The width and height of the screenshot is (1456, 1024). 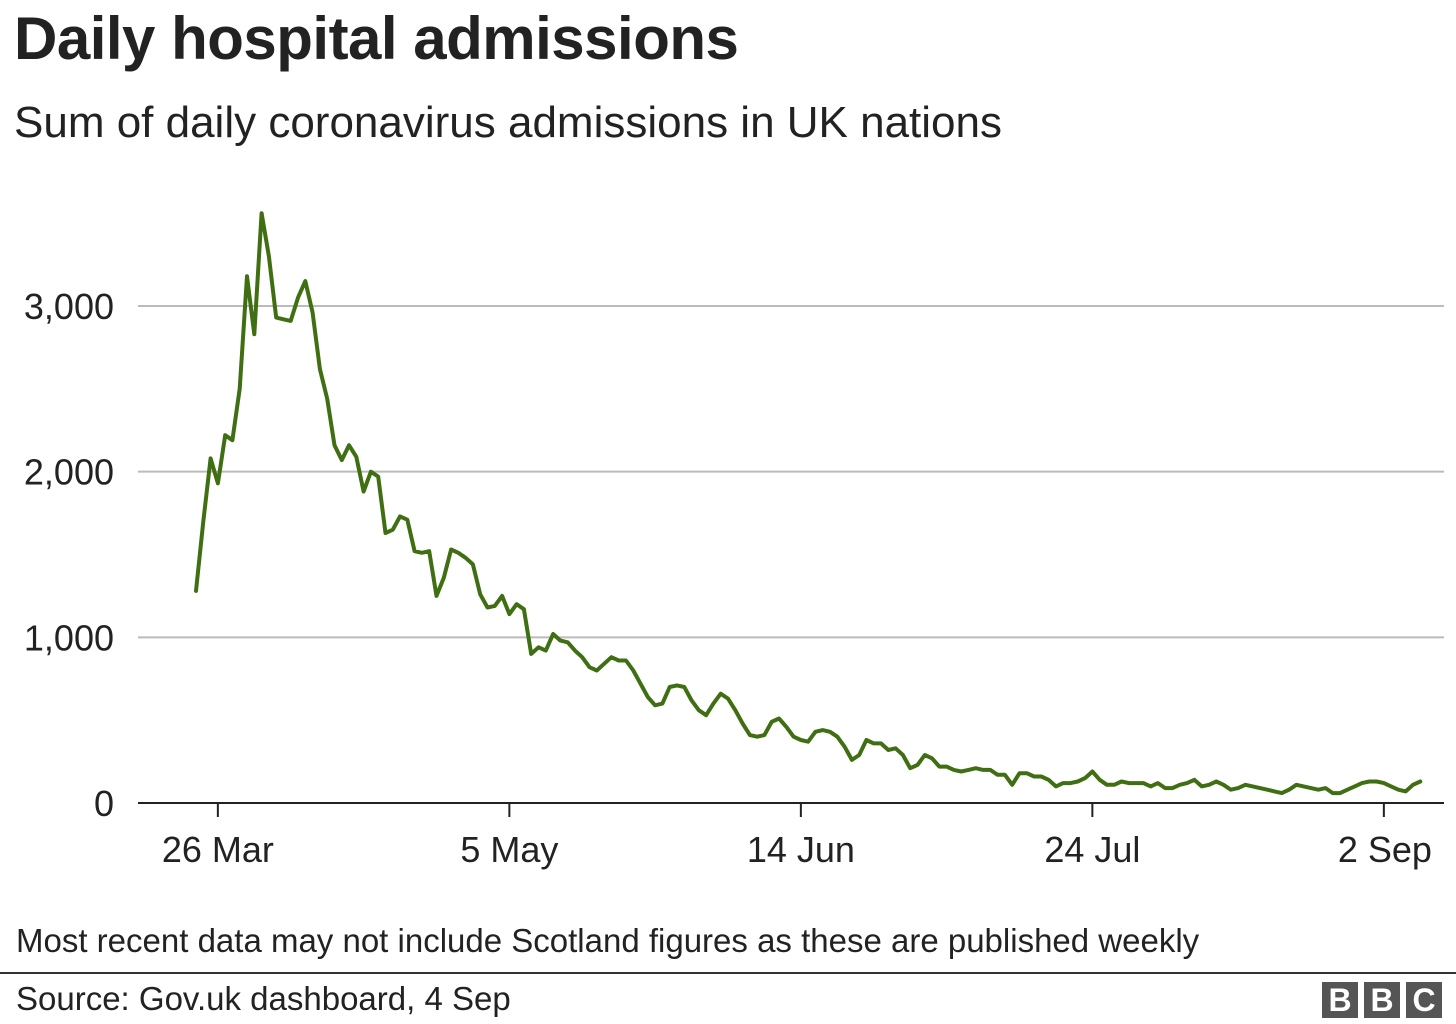 I want to click on bbc-logo-block-2: B, so click(x=1382, y=1000).